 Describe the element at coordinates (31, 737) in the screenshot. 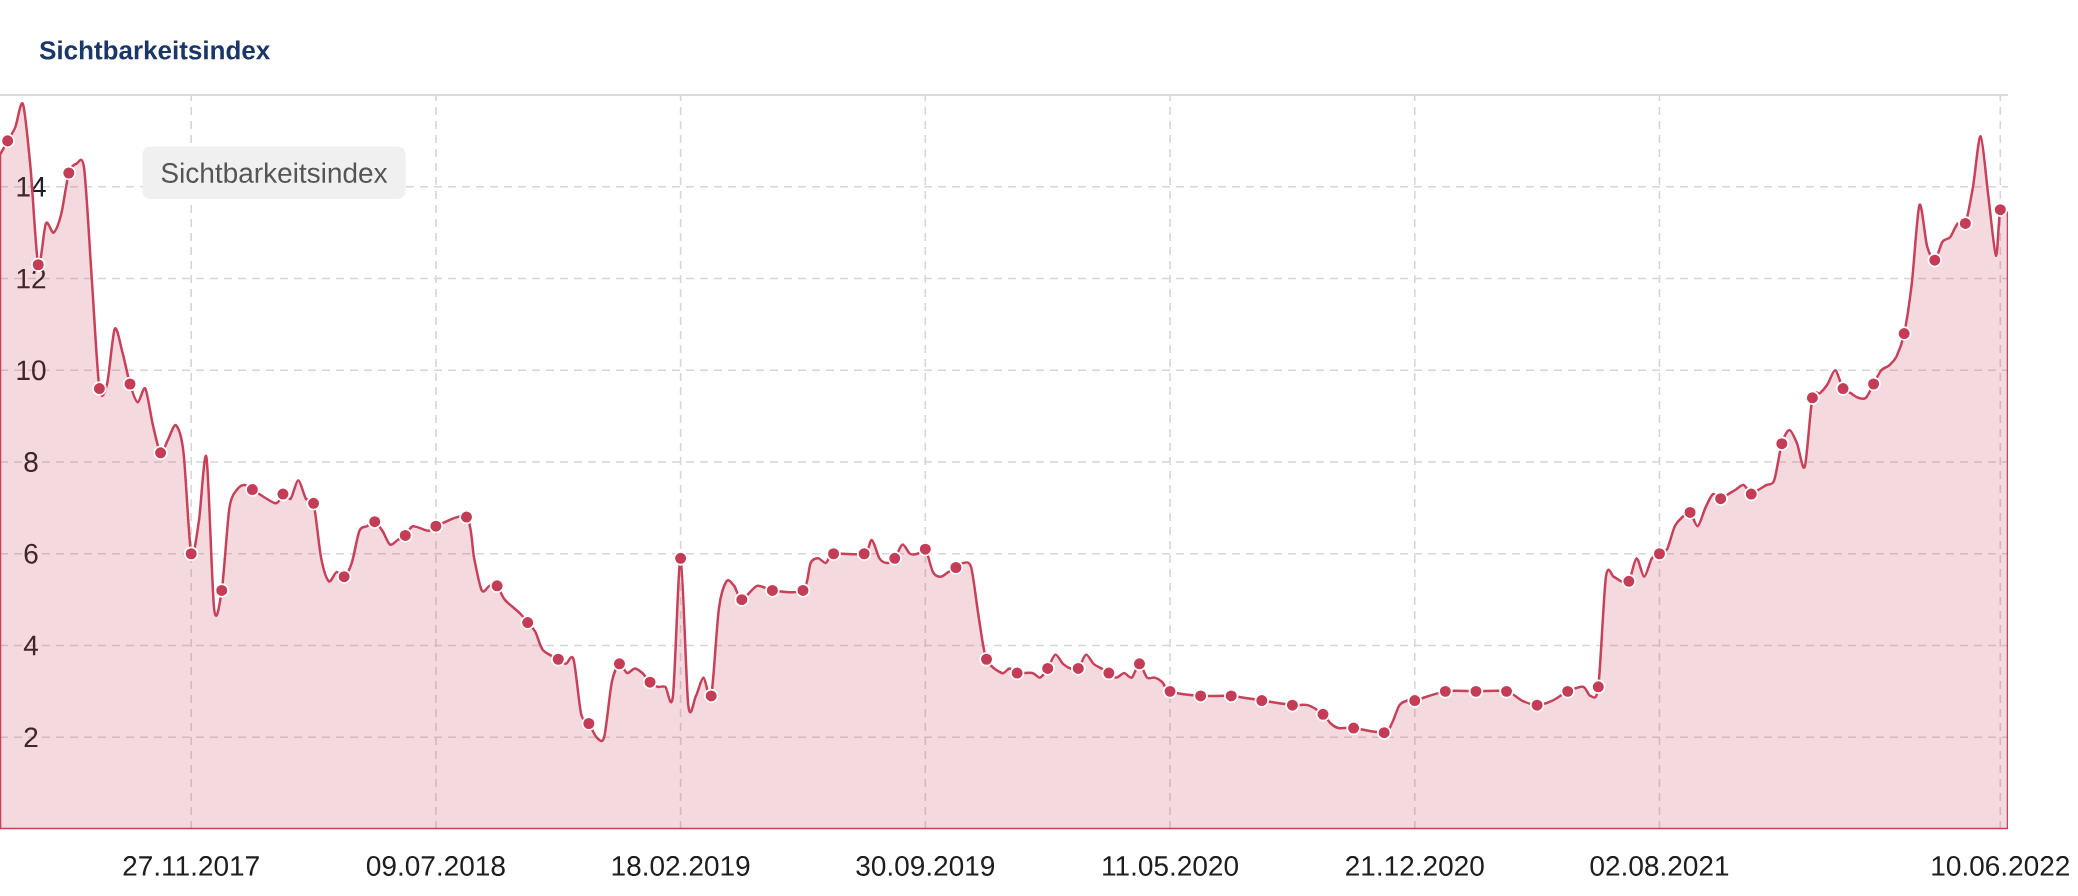

I see `y-tick-label: 2` at that location.